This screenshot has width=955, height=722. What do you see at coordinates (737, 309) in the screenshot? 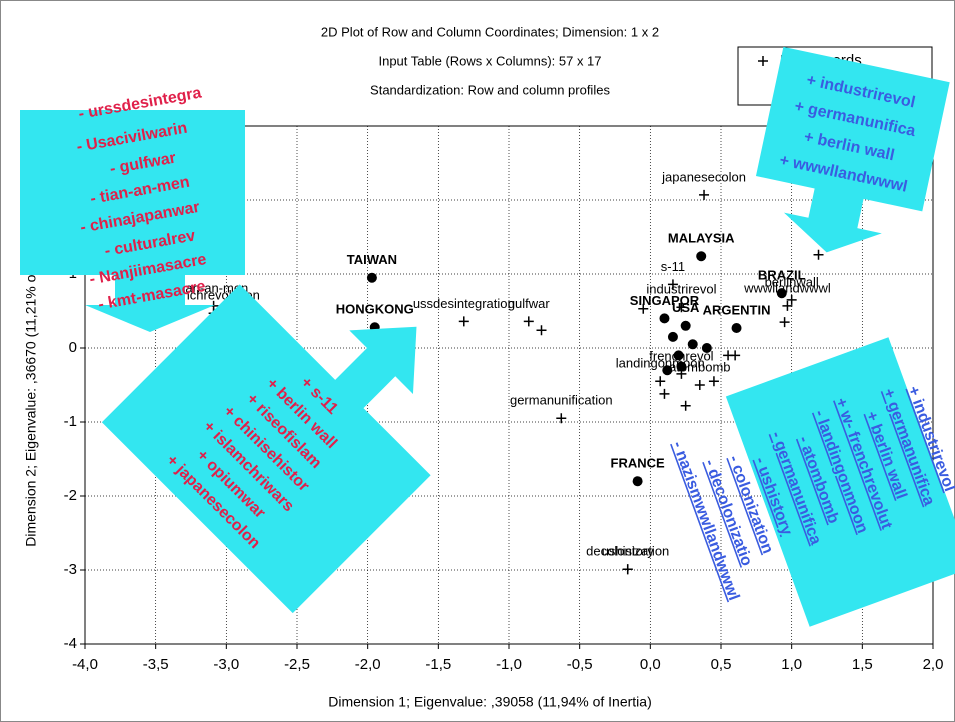
I see `point-label: ARGENTIN` at bounding box center [737, 309].